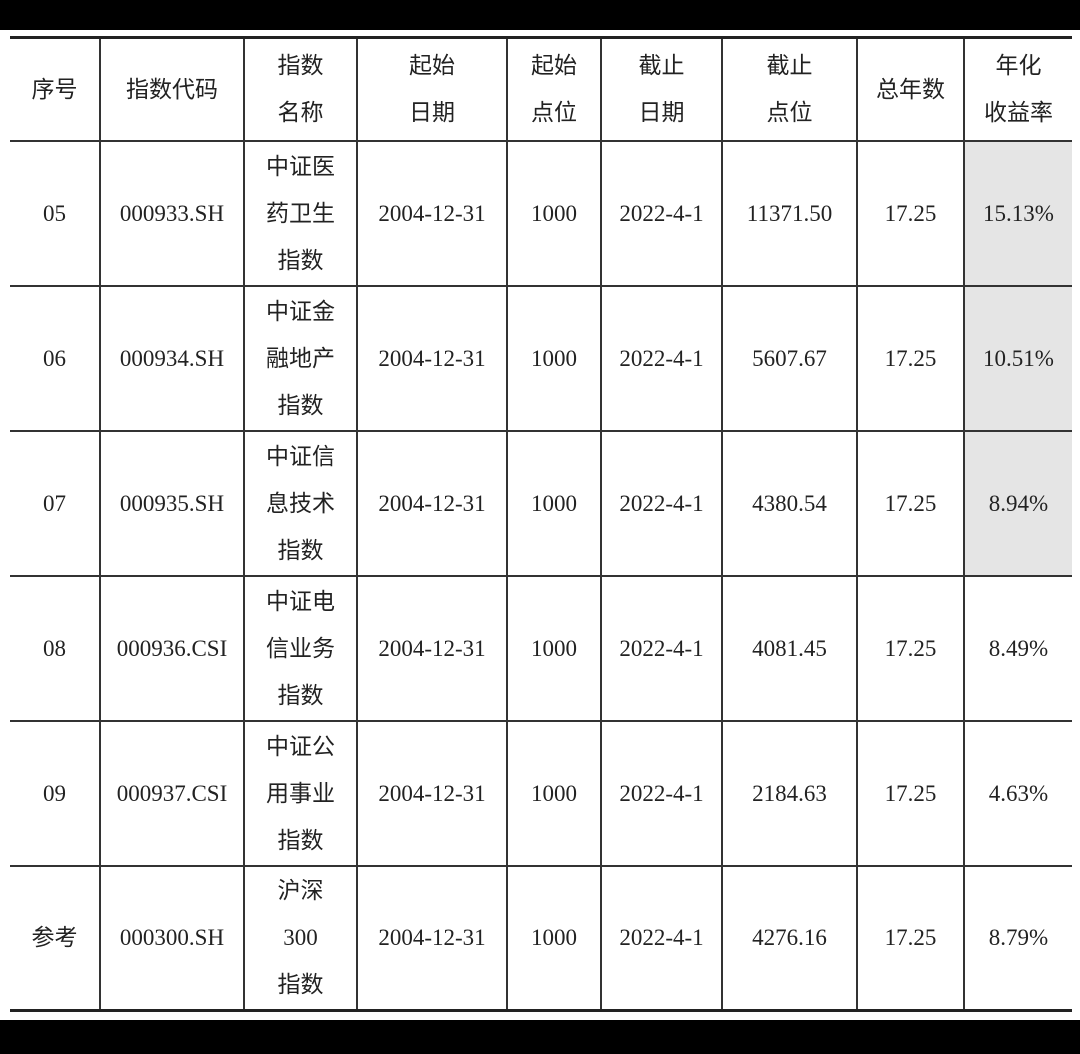 The width and height of the screenshot is (1080, 1054). What do you see at coordinates (300, 793) in the screenshot?
I see `cell-name: 中证公 用事业 指数` at bounding box center [300, 793].